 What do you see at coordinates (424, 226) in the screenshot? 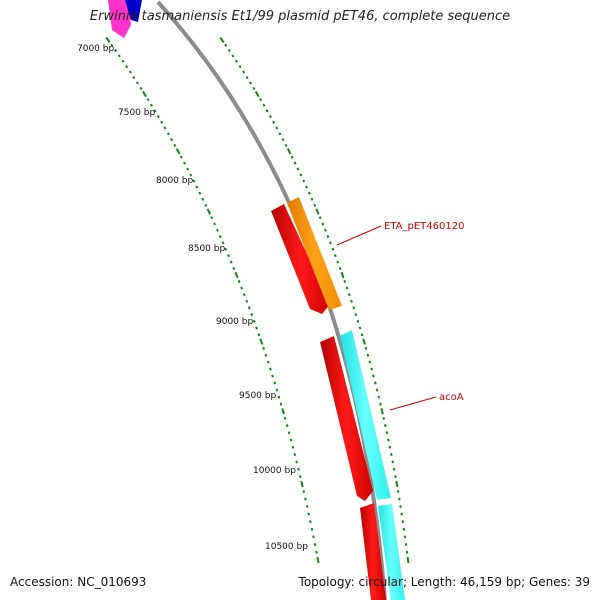
I see `gene-label-eta: ETA_pET460120` at bounding box center [424, 226].